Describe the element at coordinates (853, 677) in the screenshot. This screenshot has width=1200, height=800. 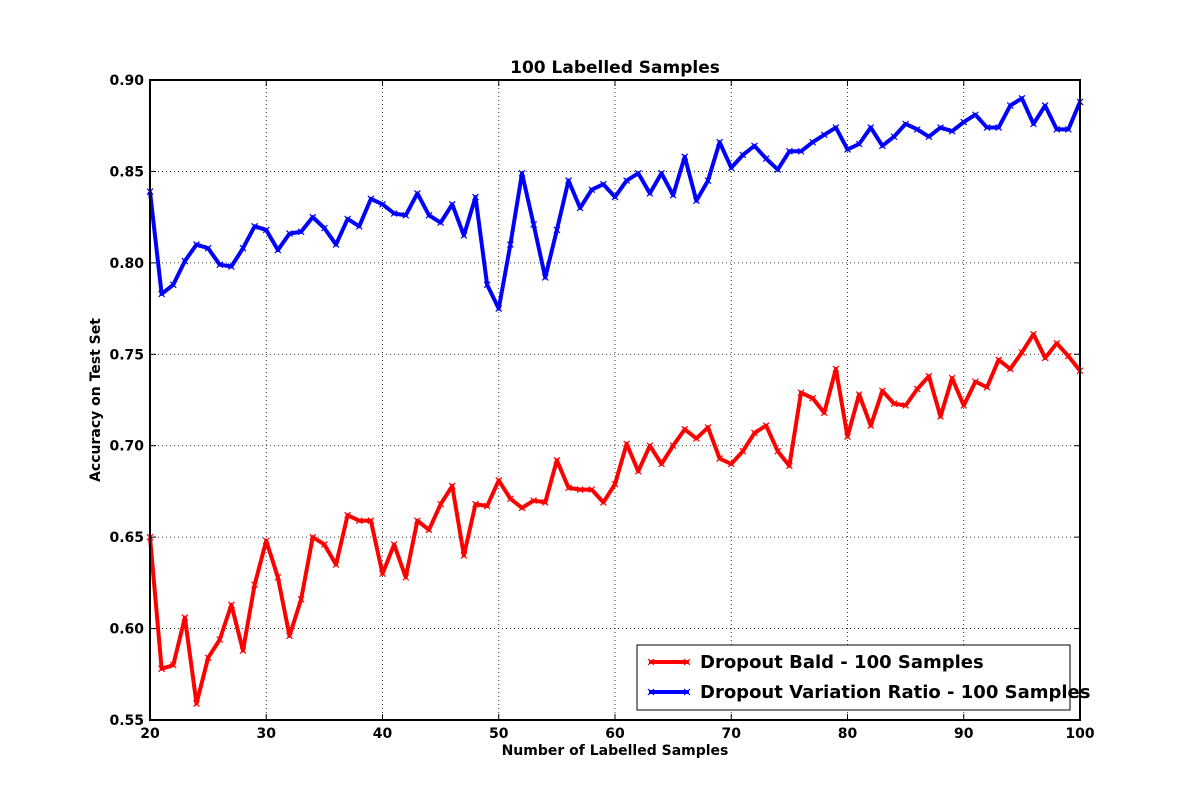
I see `legend-box` at that location.